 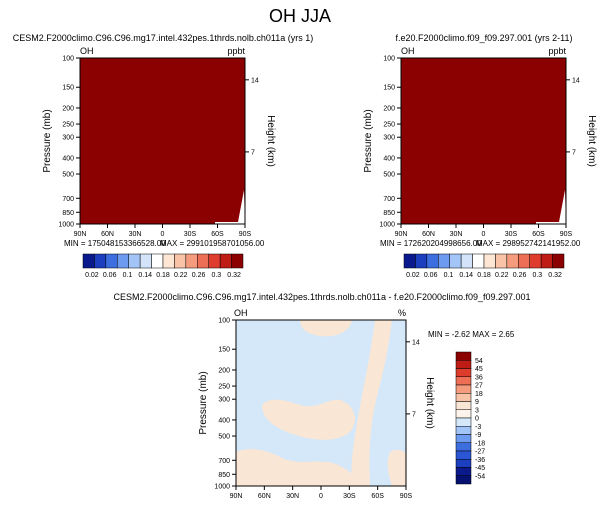 I want to click on panel-1-ylabel: Pressure (mb), so click(x=47, y=140).